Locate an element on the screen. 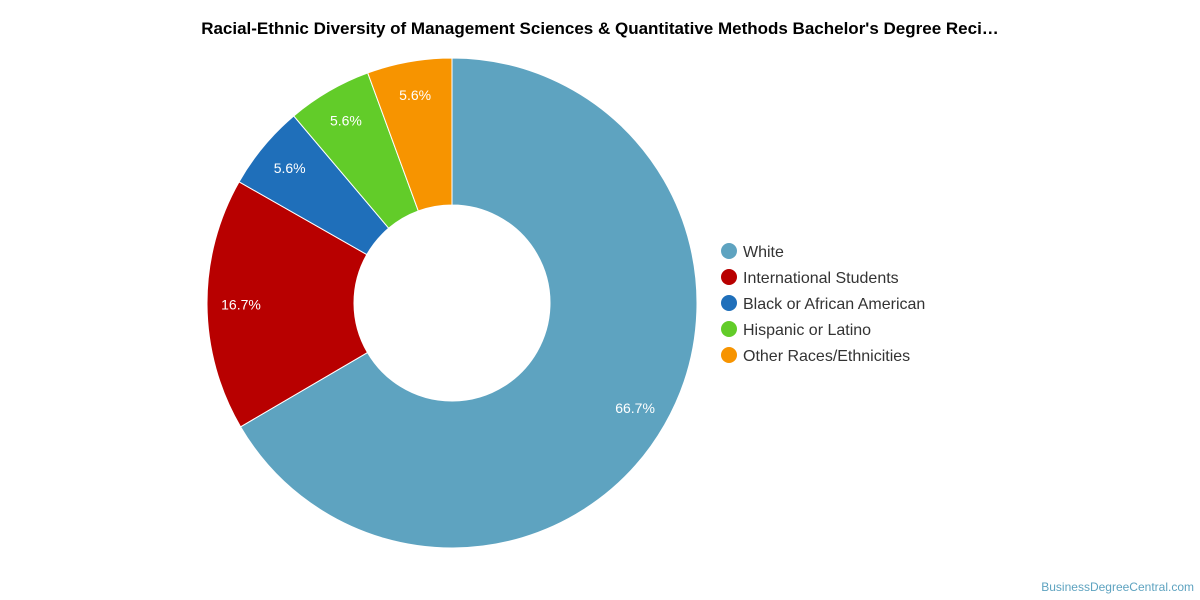 The height and width of the screenshot is (600, 1200). legend-label: International Students is located at coordinates (821, 278).